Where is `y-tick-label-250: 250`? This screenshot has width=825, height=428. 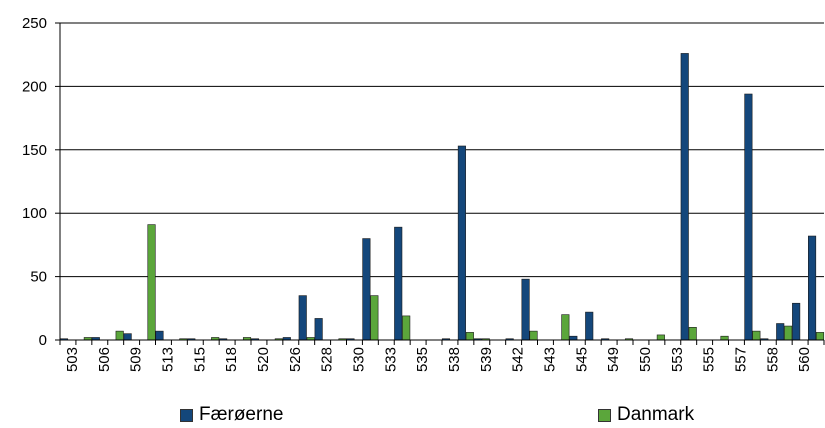 y-tick-label-250: 250 is located at coordinates (34, 23).